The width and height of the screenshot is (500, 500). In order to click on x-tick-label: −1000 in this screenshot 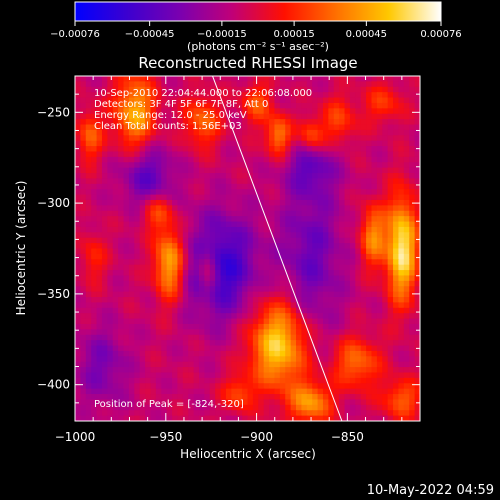, I will do `click(75, 437)`.